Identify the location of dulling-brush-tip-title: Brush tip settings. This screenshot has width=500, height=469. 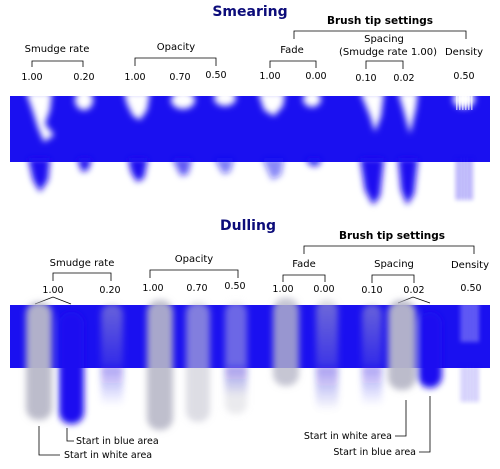
(392, 236).